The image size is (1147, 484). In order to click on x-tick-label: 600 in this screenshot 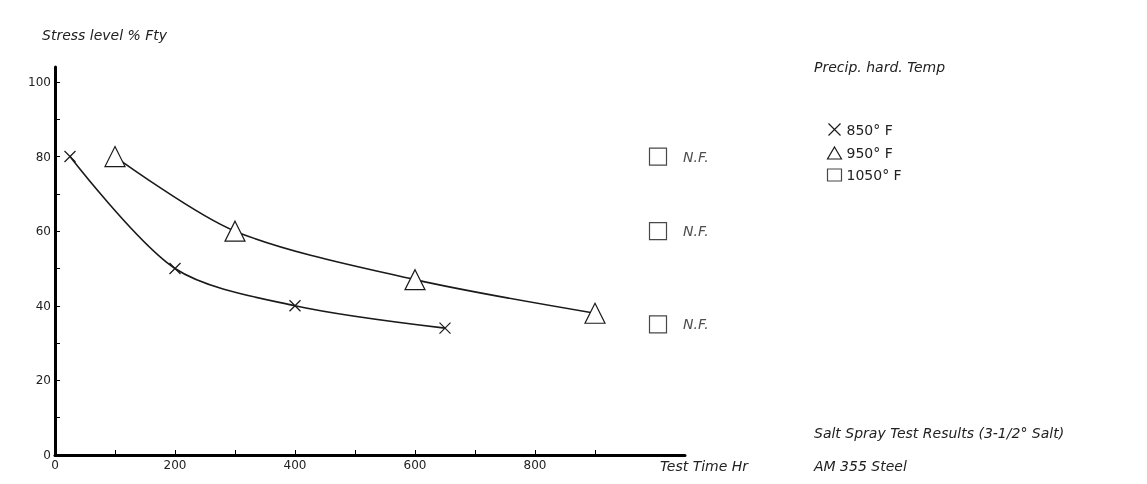, I will do `click(415, 465)`.